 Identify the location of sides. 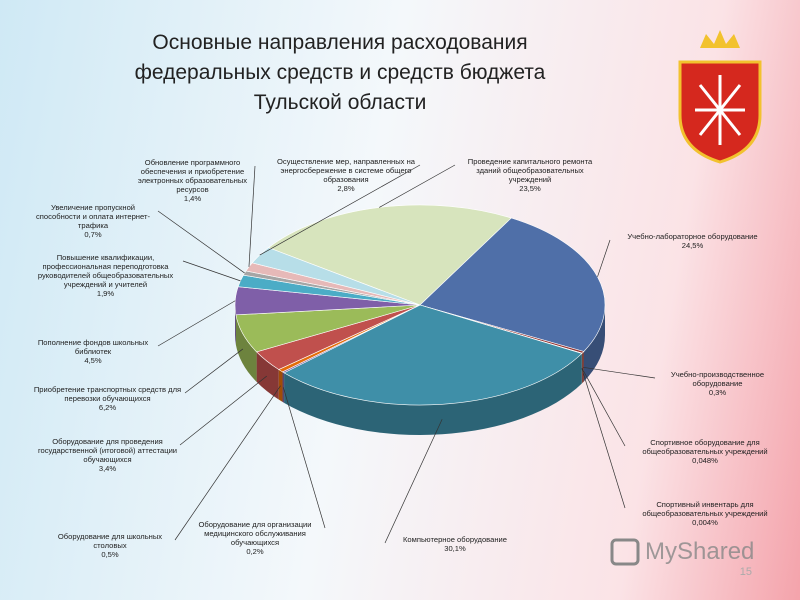
(420, 370).